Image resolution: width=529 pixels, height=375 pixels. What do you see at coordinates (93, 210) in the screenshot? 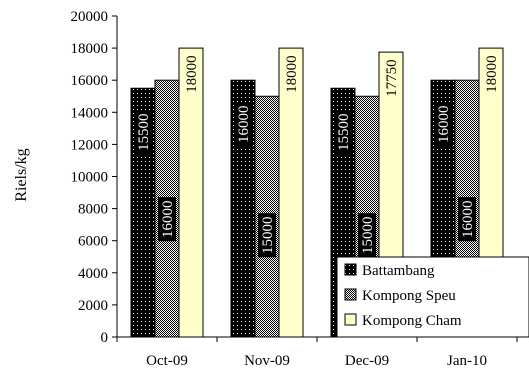
I see `y-tick-label: 8000` at bounding box center [93, 210].